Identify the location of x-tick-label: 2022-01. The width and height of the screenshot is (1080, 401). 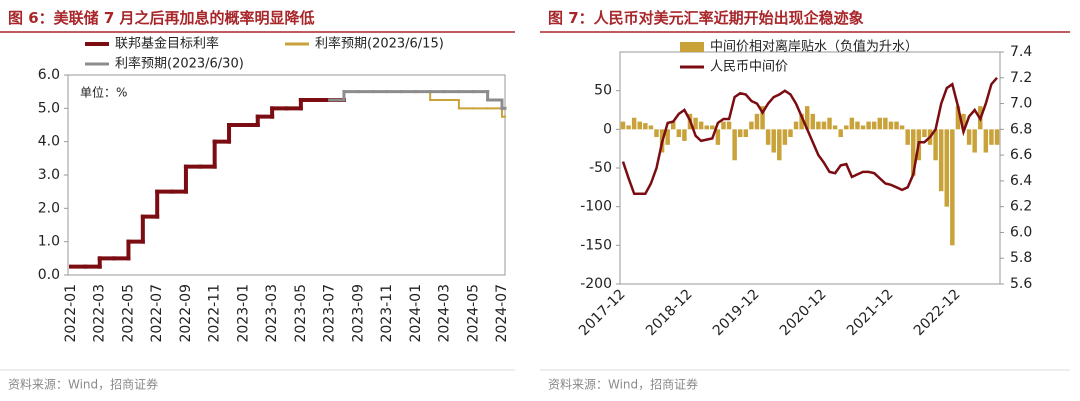
(71, 313).